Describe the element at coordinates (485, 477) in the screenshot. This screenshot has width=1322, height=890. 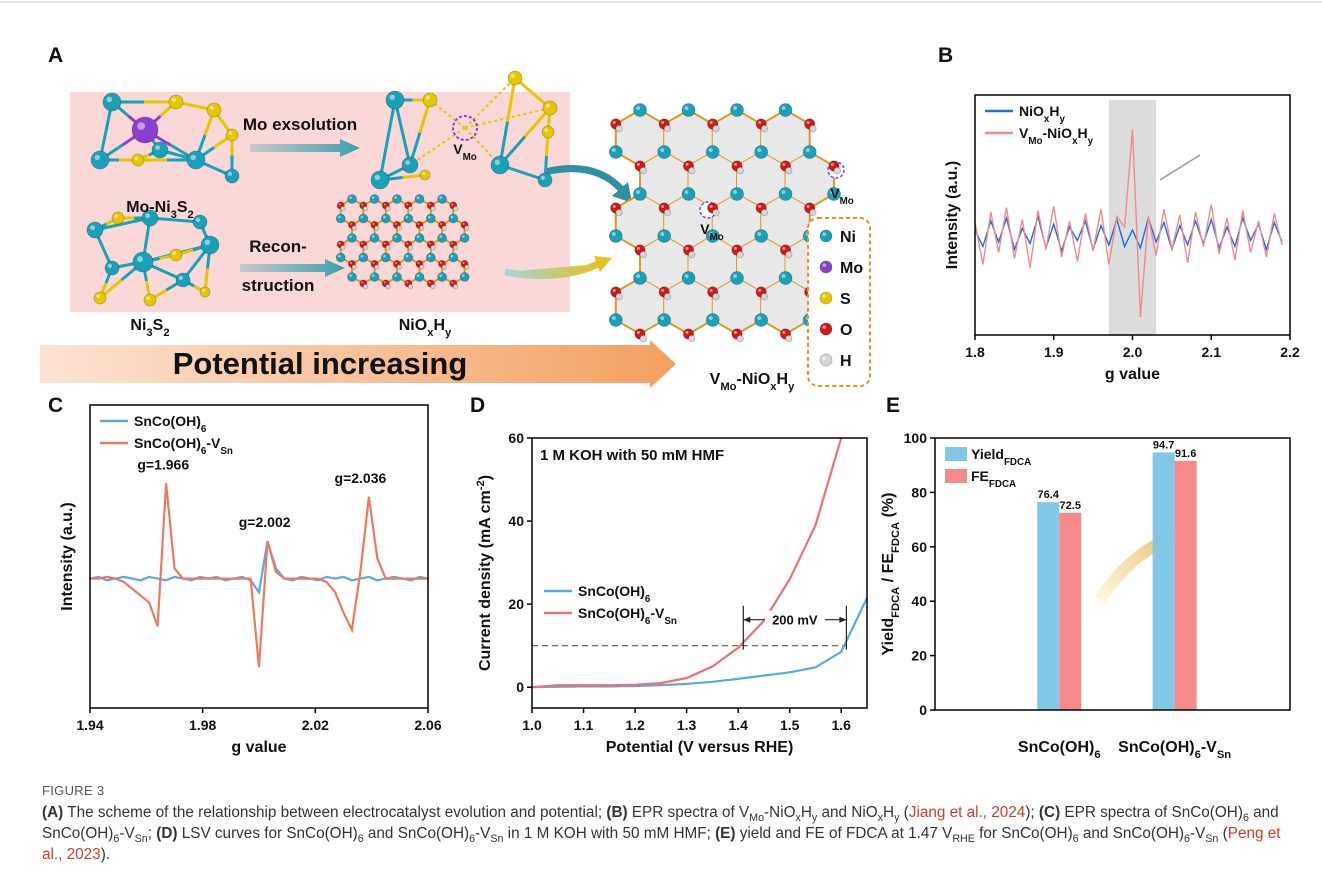
I see `text-part: )` at that location.